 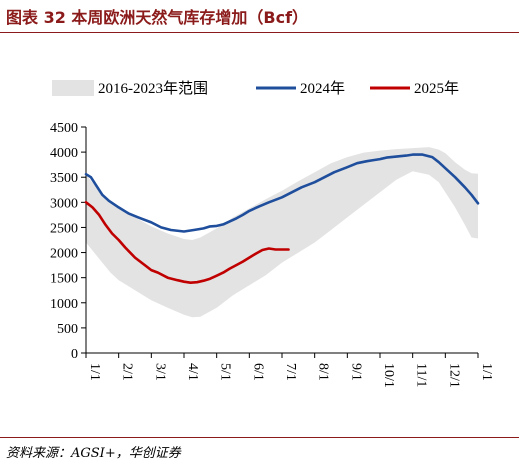 What do you see at coordinates (64, 254) in the screenshot?
I see `y-tick-label: 2000` at bounding box center [64, 254].